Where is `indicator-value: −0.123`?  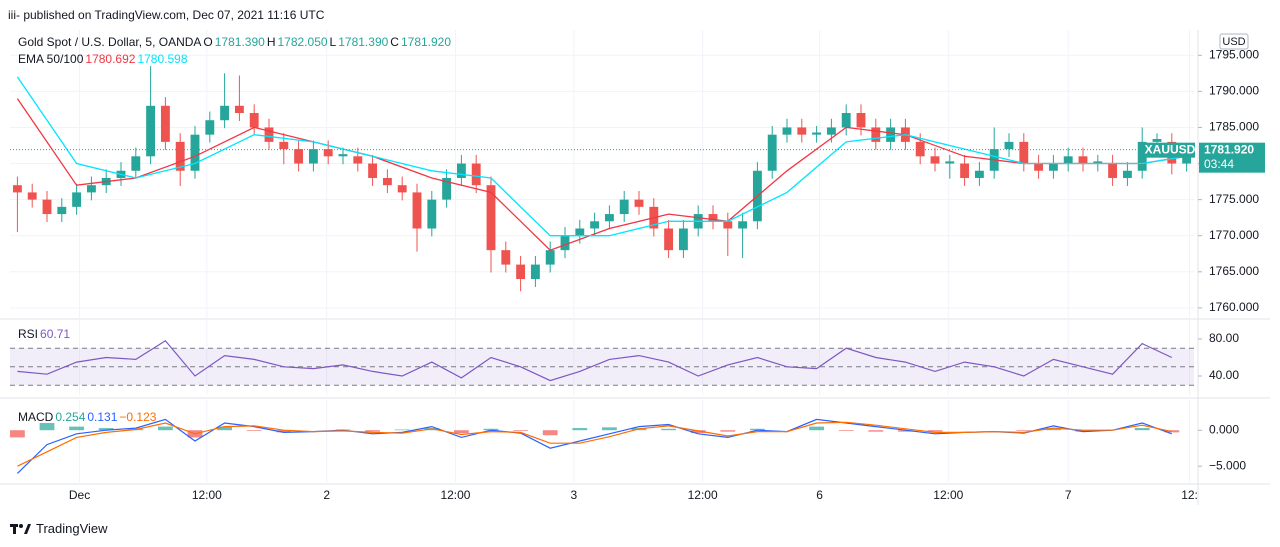 indicator-value: −0.123 is located at coordinates (138, 417).